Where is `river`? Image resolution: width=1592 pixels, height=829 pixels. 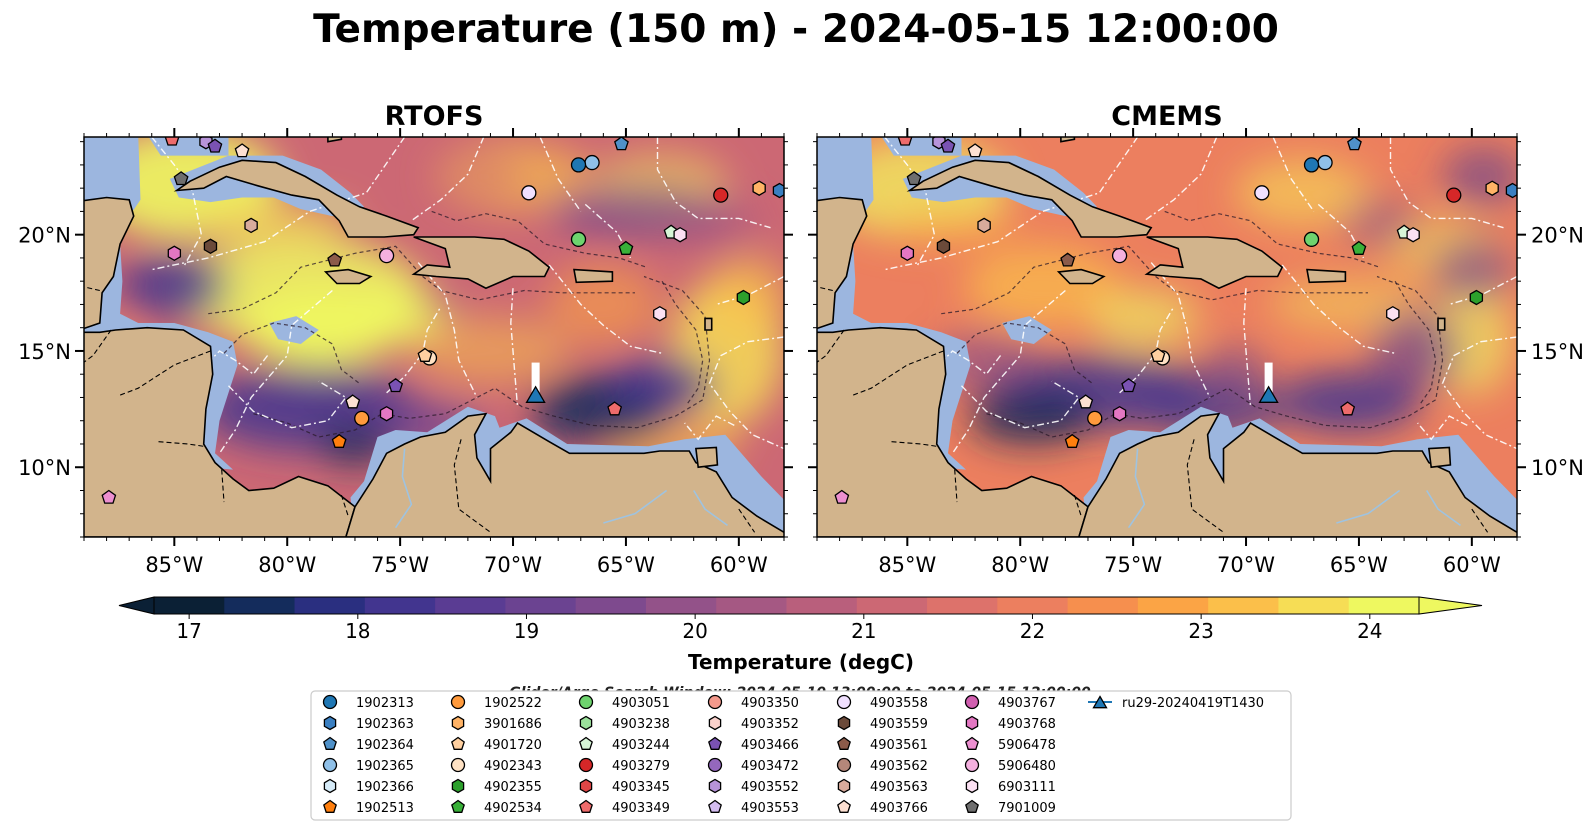
river is located at coordinates (1368, 506).